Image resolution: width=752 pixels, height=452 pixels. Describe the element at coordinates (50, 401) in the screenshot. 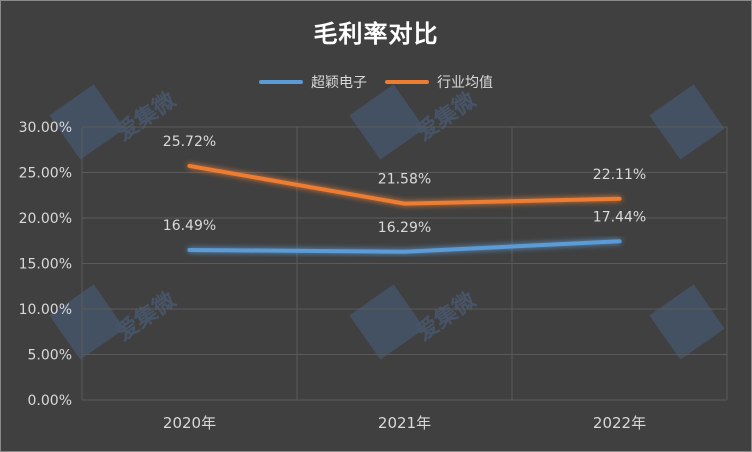

I see `y-tick-label: 0.00%` at that location.